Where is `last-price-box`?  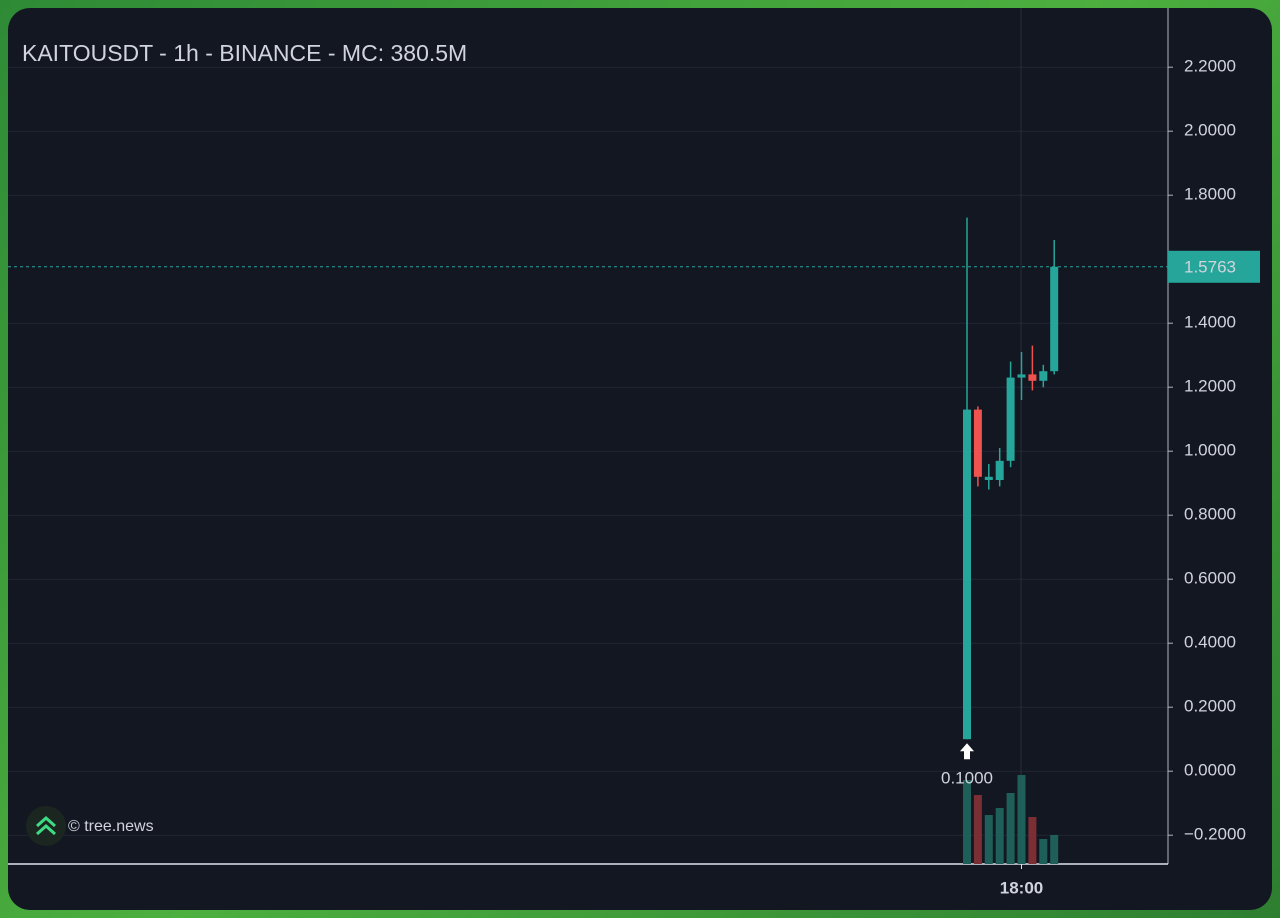
last-price-box is located at coordinates (1214, 266).